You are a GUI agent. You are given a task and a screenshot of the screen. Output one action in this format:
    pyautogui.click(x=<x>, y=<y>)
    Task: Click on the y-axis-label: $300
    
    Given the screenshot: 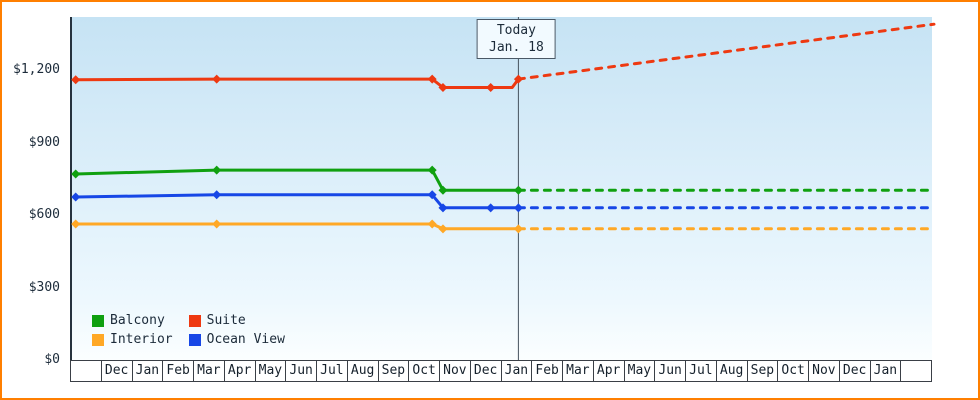 What is the action you would take?
    pyautogui.click(x=44, y=287)
    